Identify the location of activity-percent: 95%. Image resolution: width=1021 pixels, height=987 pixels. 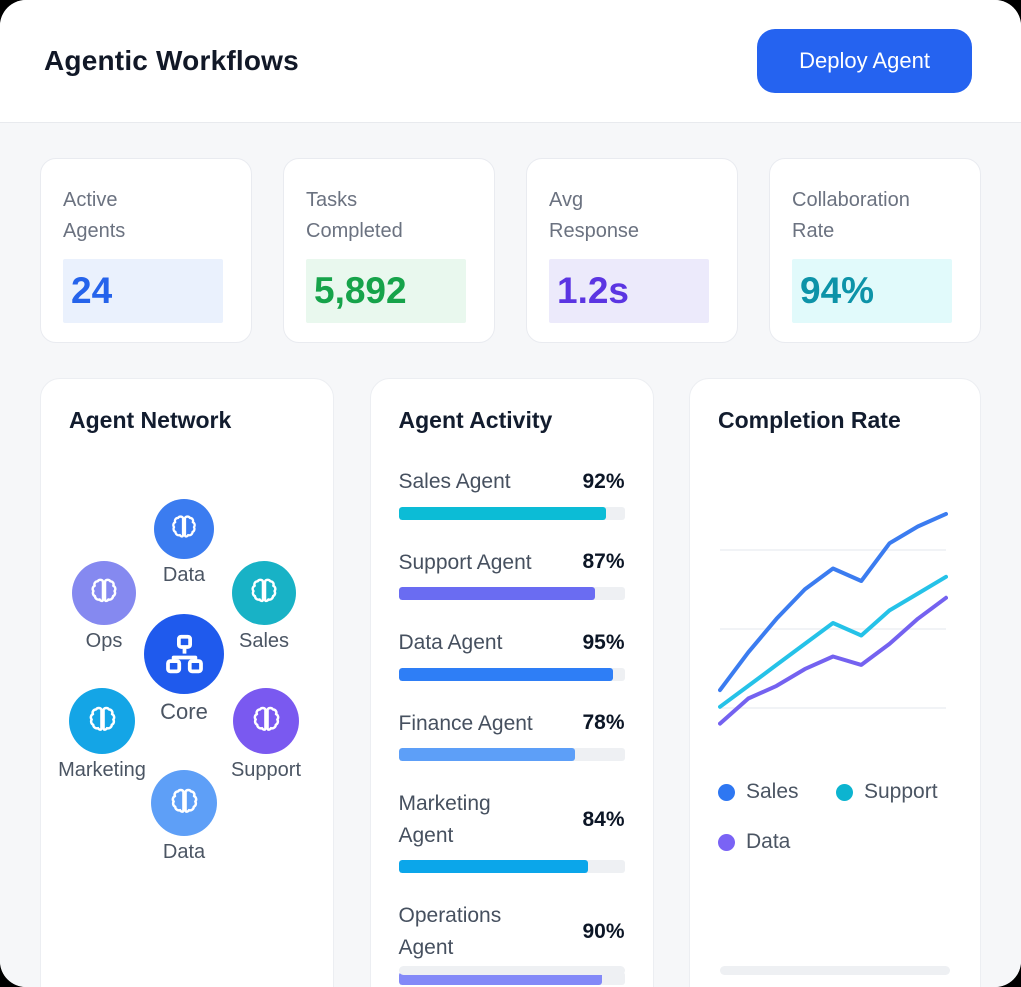
(603, 642).